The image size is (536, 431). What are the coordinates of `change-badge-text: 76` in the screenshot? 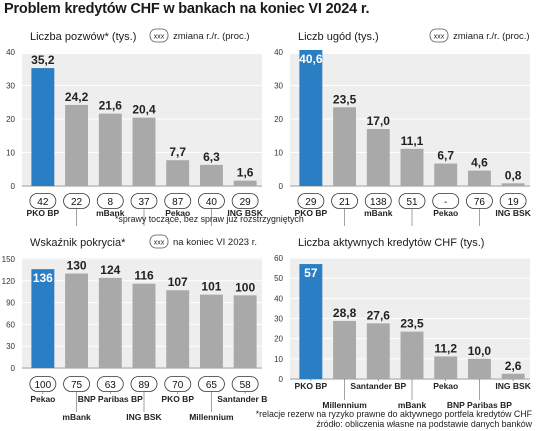 It's located at (480, 202).